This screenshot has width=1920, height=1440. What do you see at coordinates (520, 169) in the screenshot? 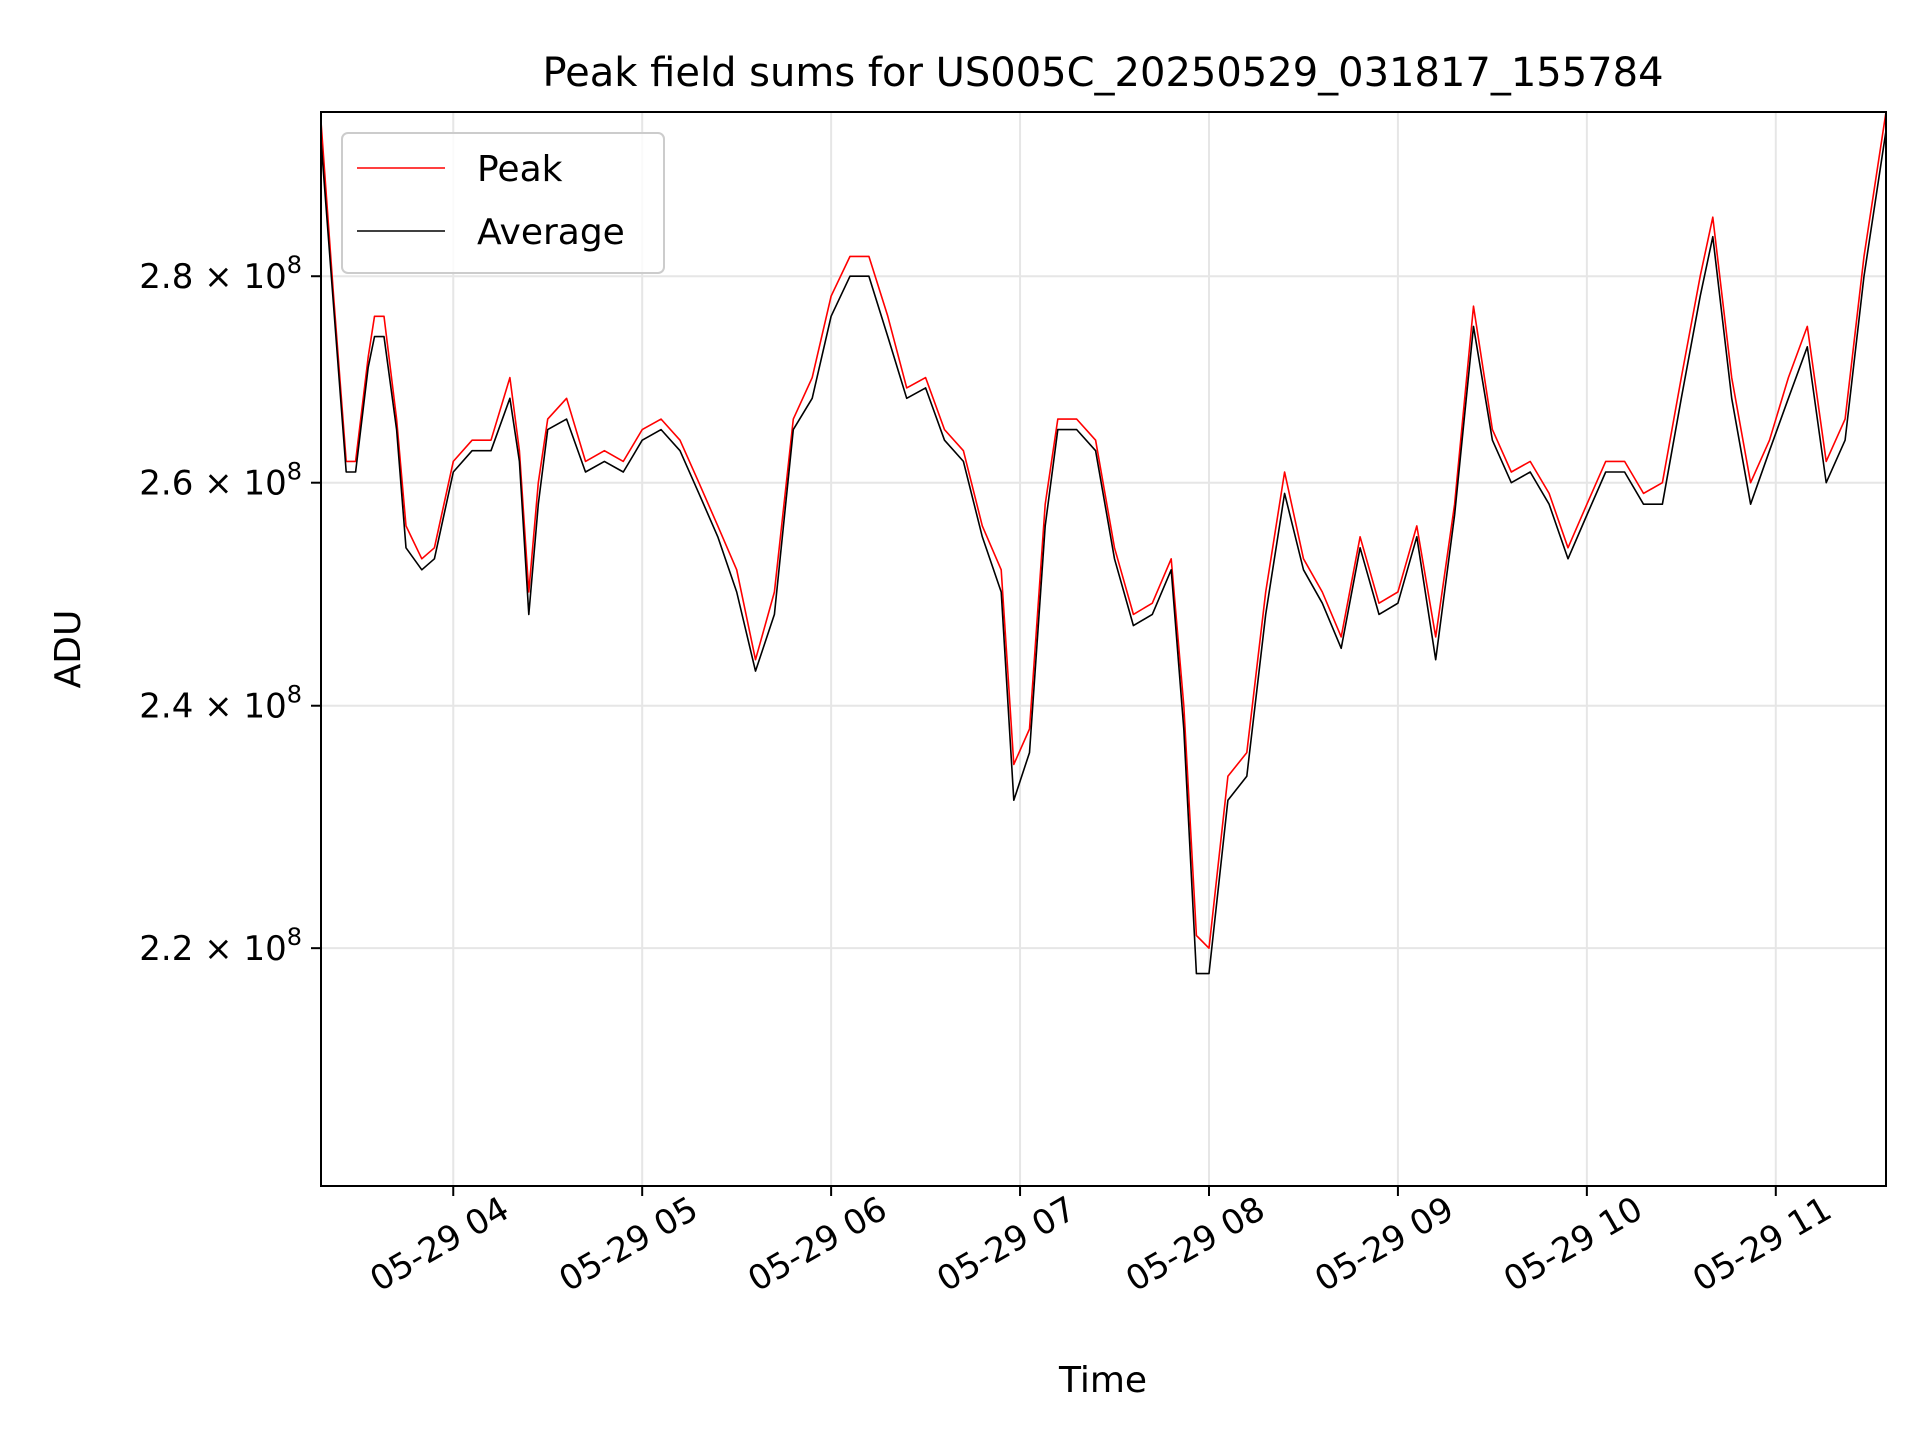
I see `legend-label-peak: Peak` at bounding box center [520, 169].